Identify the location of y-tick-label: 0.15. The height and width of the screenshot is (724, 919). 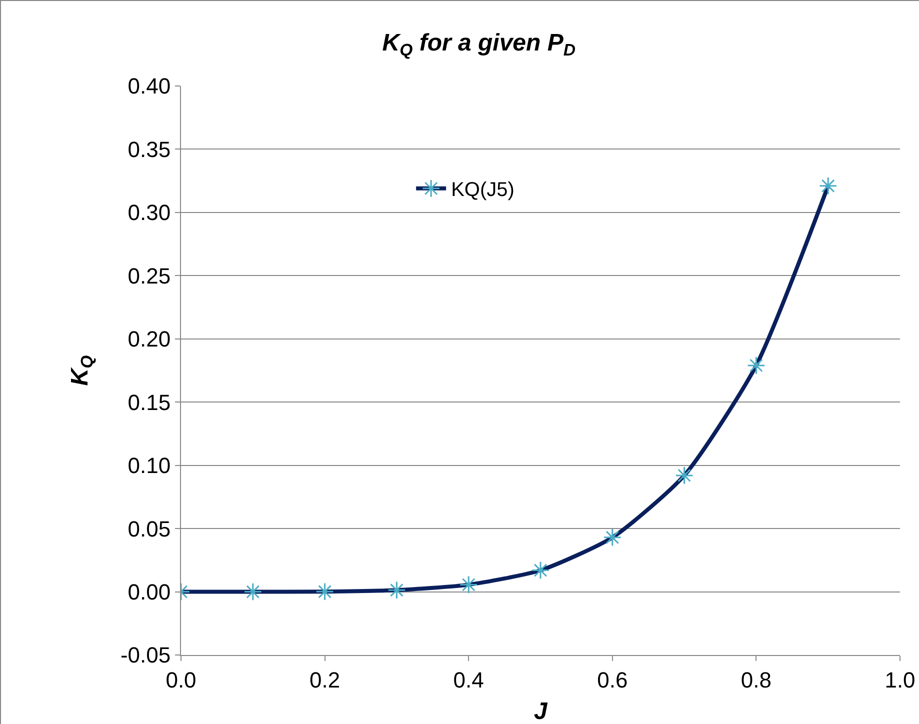
(149, 402).